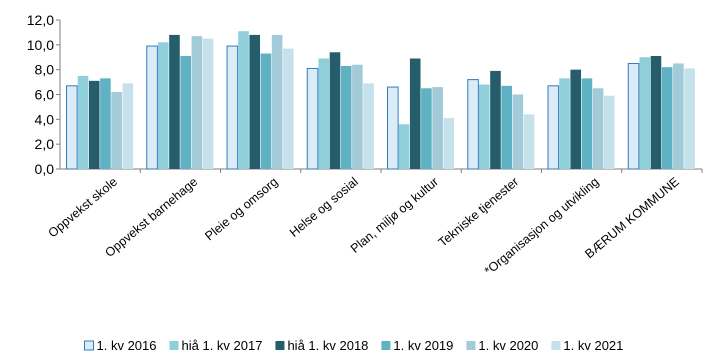 Image resolution: width=708 pixels, height=362 pixels. What do you see at coordinates (241, 209) in the screenshot?
I see `category-label: Pleie og omsorg` at bounding box center [241, 209].